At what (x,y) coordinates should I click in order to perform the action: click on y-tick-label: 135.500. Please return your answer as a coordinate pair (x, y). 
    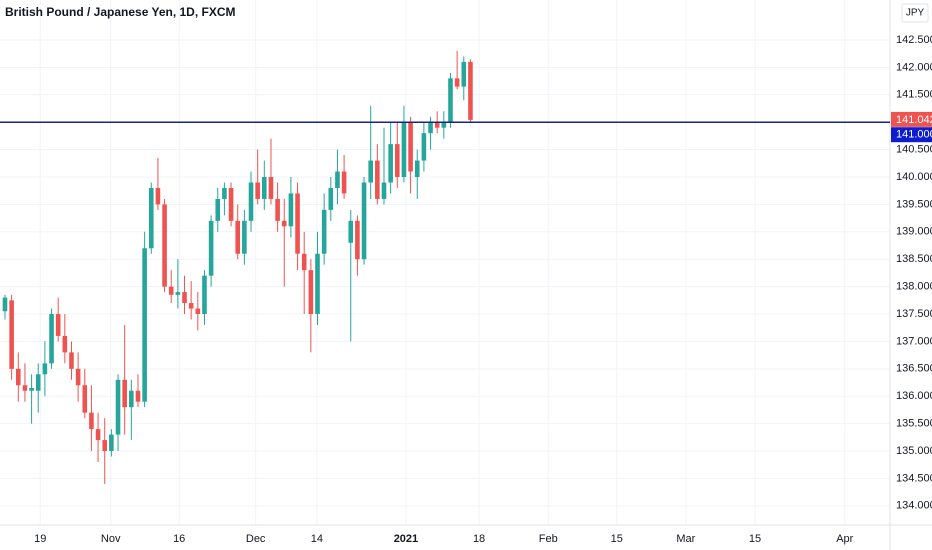
    Looking at the image, I should click on (914, 424).